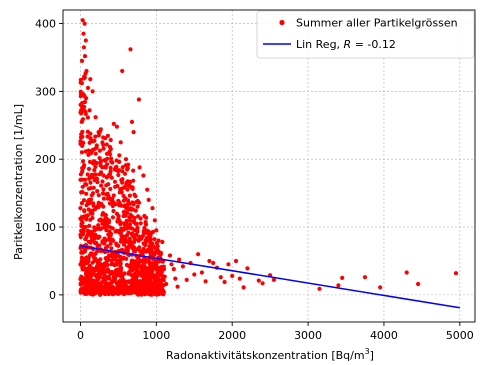 The image size is (480, 365). I want to click on x-tick-label: 5000, so click(460, 335).